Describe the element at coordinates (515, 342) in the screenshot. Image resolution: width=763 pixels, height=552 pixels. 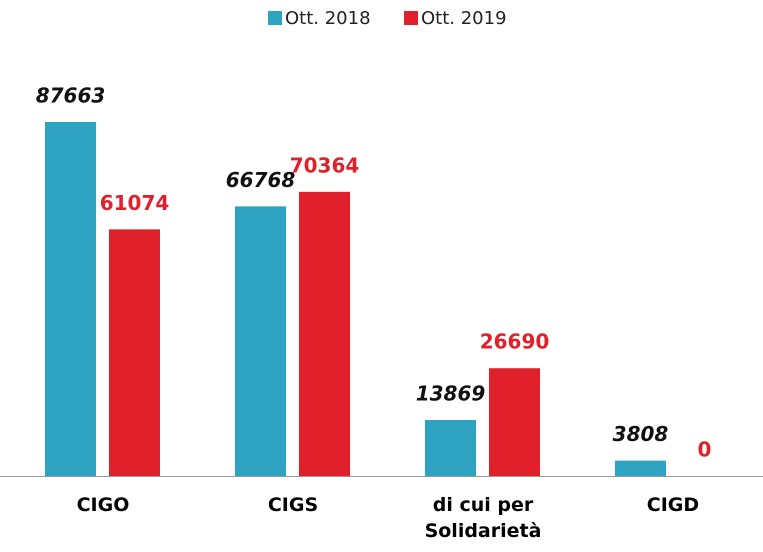
I see `value-label: 26690` at that location.